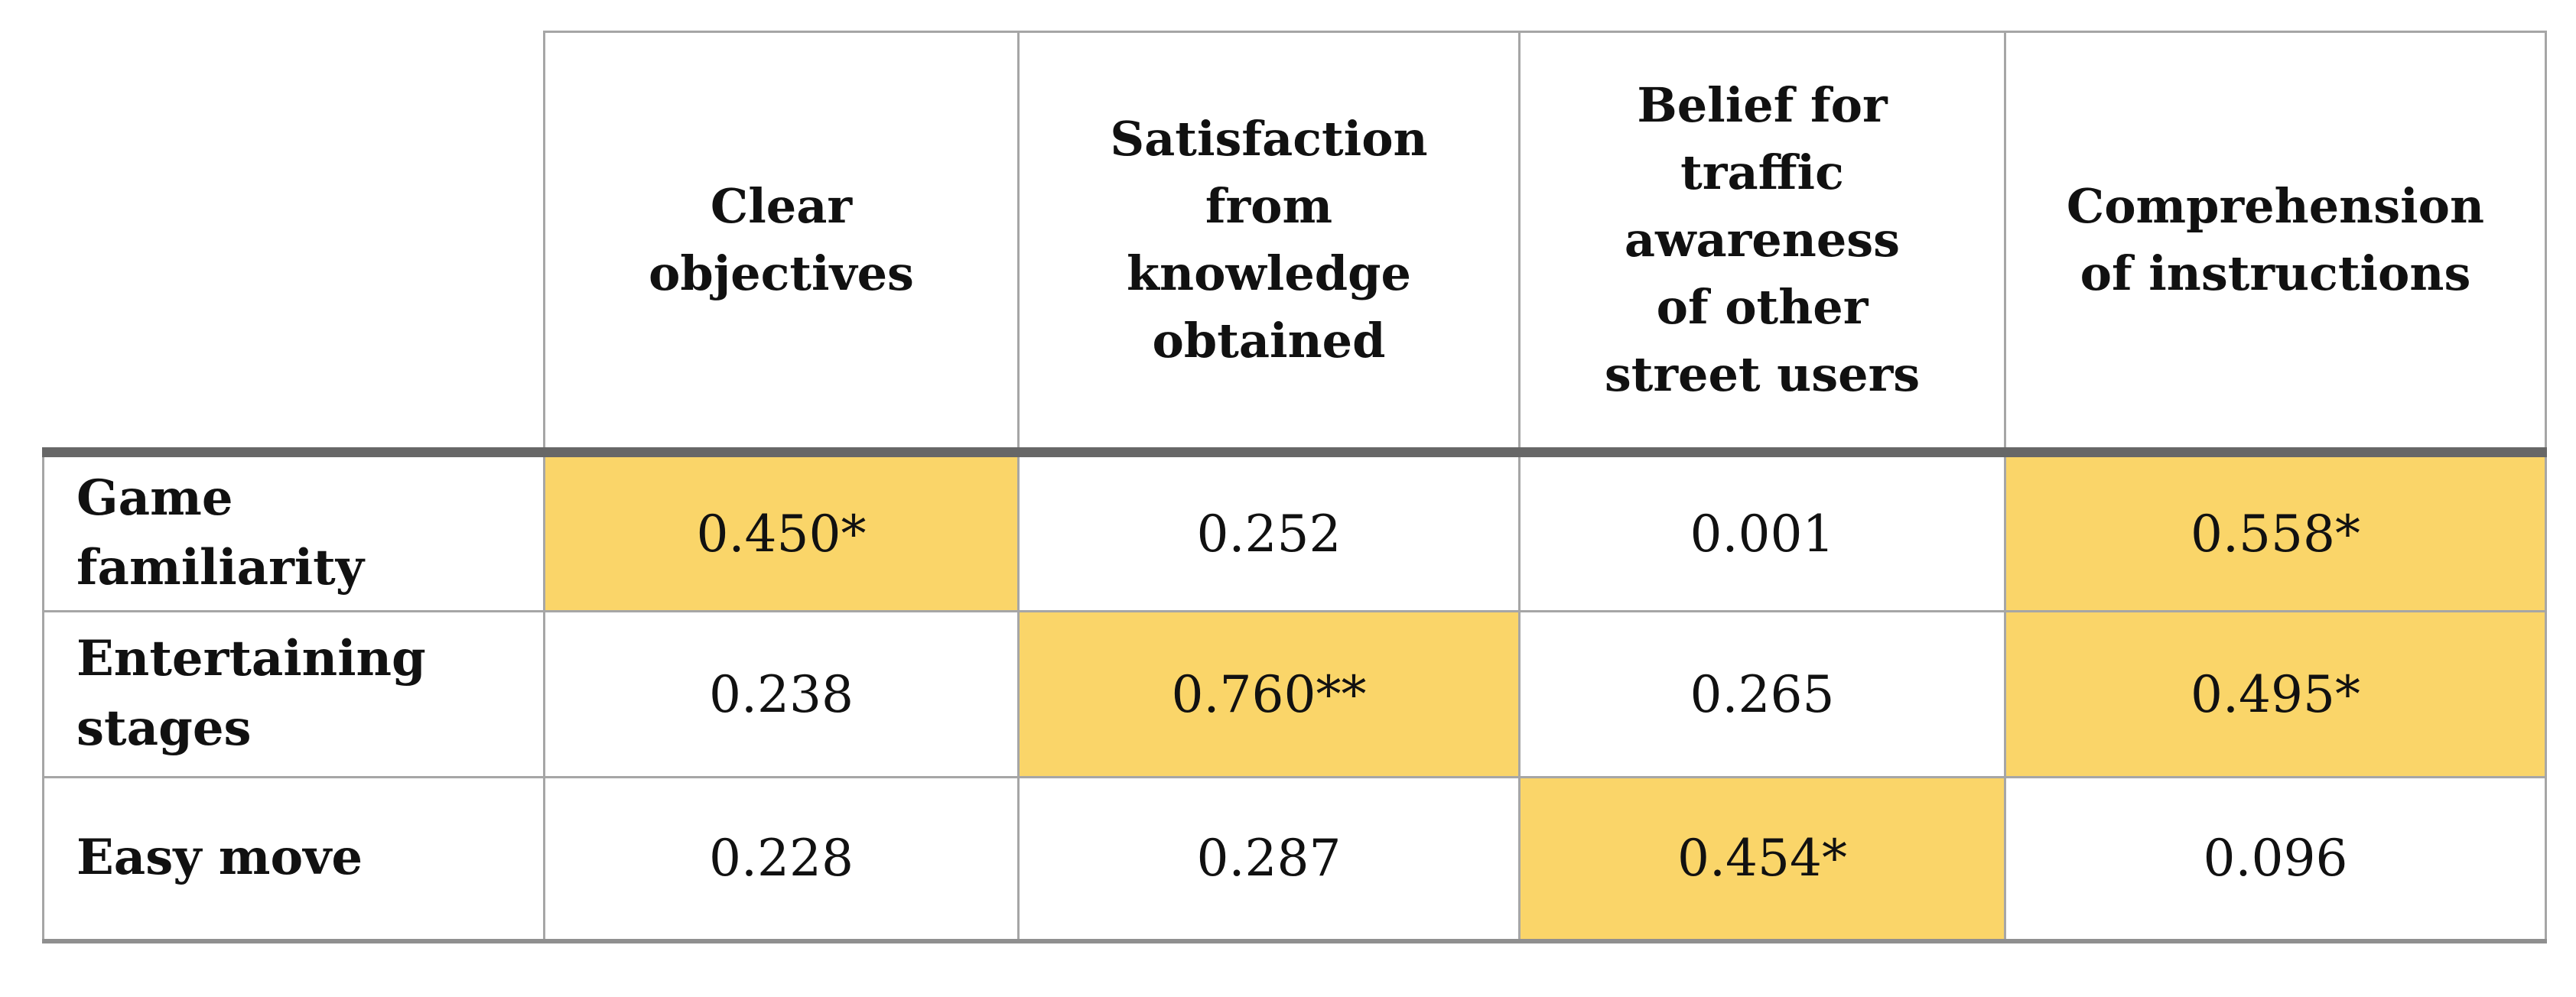  Describe the element at coordinates (781, 859) in the screenshot. I see `value-cell: 0.228` at that location.